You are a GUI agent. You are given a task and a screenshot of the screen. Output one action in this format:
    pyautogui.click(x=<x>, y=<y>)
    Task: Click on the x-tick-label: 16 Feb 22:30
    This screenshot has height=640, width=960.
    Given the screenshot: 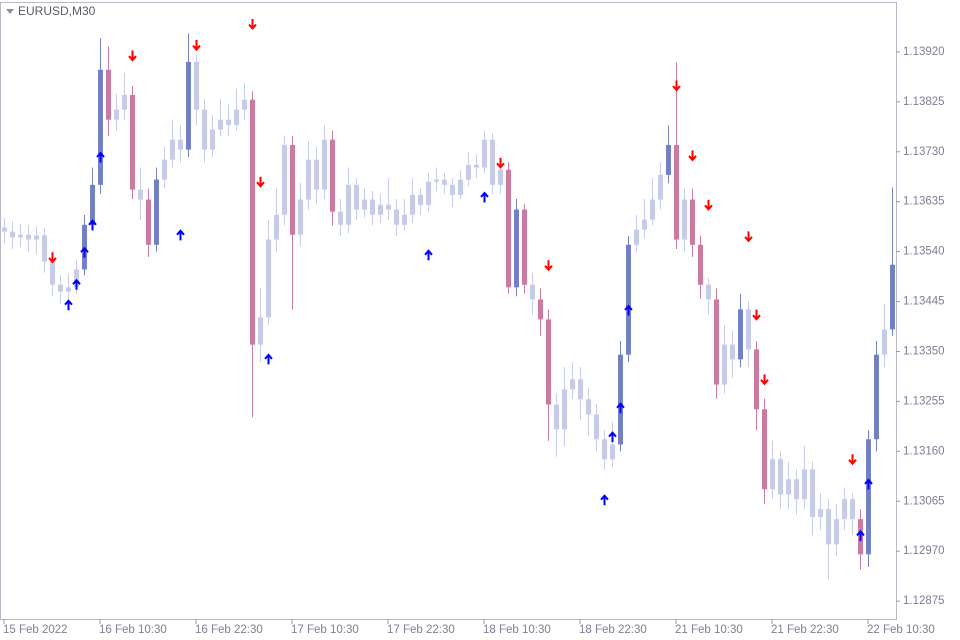 What is the action you would take?
    pyautogui.click(x=229, y=630)
    